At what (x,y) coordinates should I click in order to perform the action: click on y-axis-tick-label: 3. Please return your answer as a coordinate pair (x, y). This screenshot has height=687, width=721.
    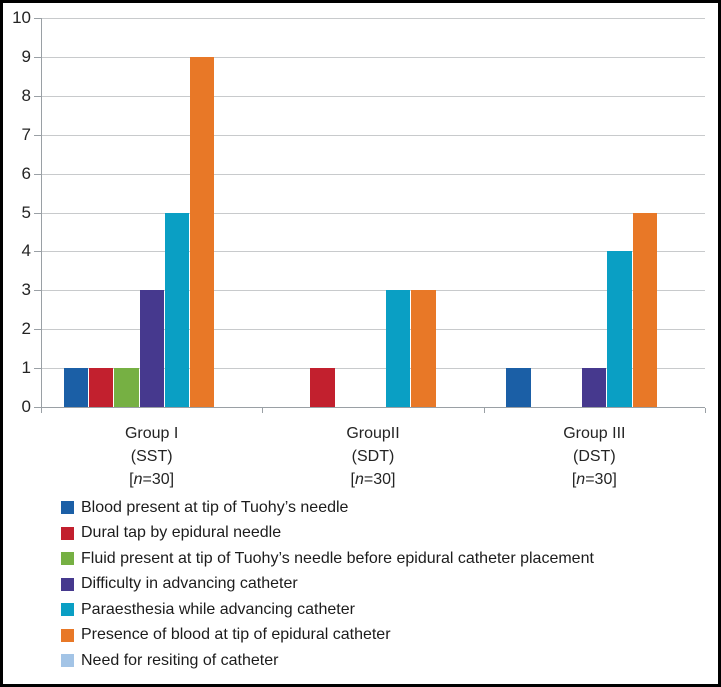
    Looking at the image, I should click on (26, 290).